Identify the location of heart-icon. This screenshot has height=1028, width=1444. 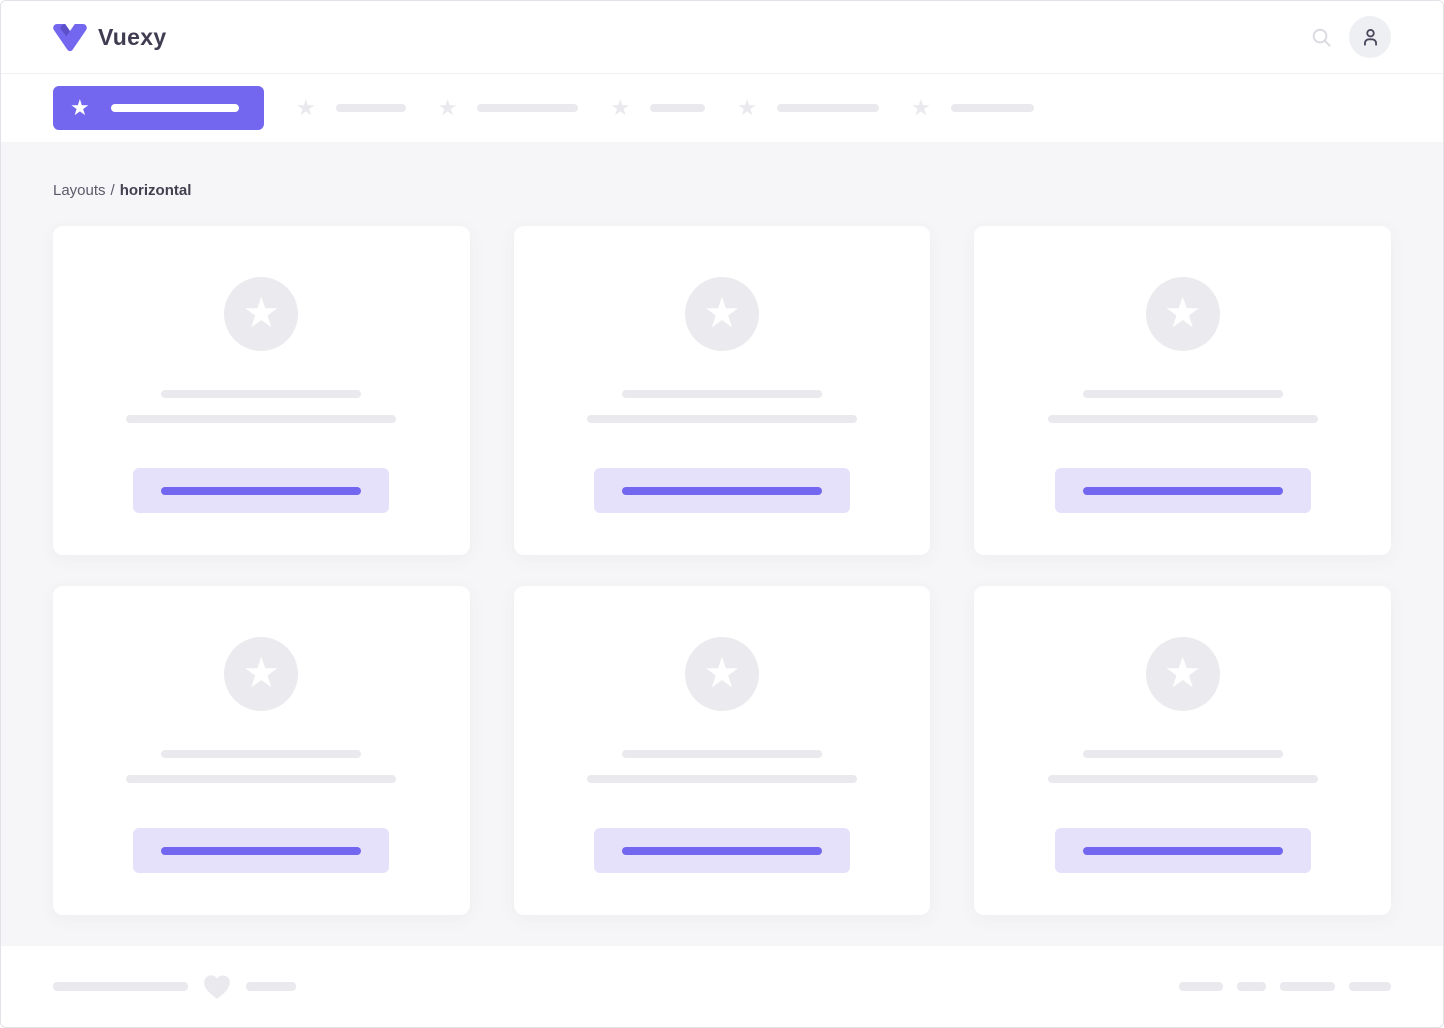
(217, 987).